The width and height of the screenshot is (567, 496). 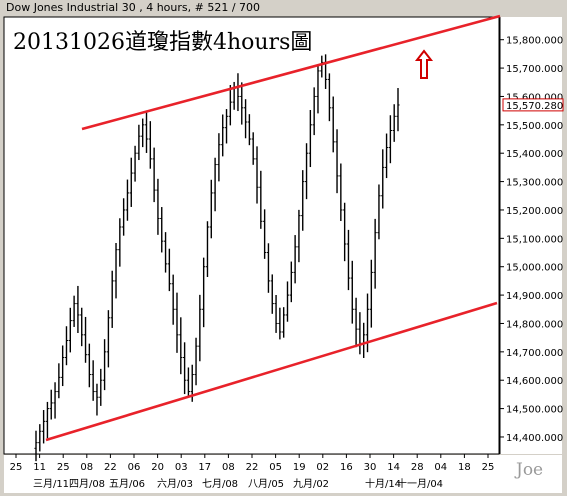 I want to click on x-tick-label: 06, so click(x=134, y=467).